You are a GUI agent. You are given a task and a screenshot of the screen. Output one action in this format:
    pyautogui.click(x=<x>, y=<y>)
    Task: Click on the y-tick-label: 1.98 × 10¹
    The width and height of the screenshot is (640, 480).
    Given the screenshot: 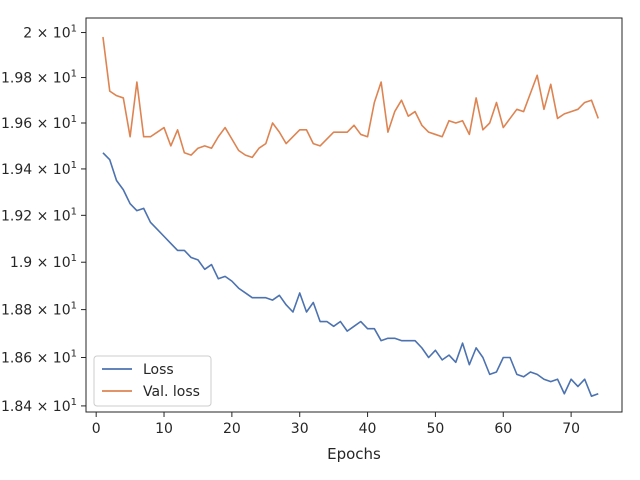 What is the action you would take?
    pyautogui.click(x=39, y=78)
    